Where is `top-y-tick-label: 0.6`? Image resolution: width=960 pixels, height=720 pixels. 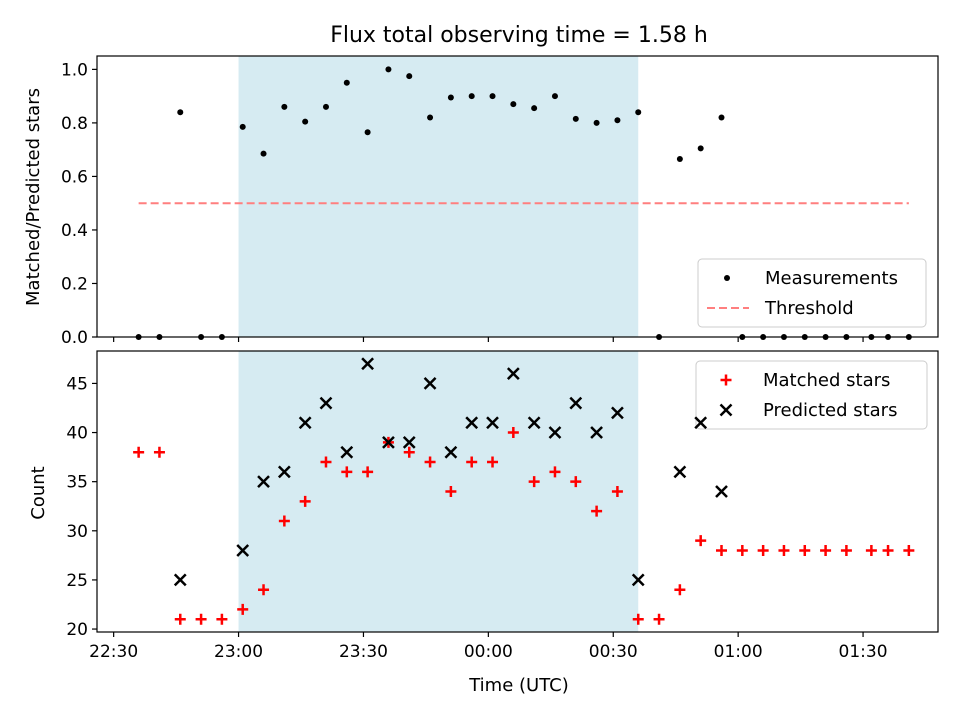 top-y-tick-label: 0.6 is located at coordinates (74, 177).